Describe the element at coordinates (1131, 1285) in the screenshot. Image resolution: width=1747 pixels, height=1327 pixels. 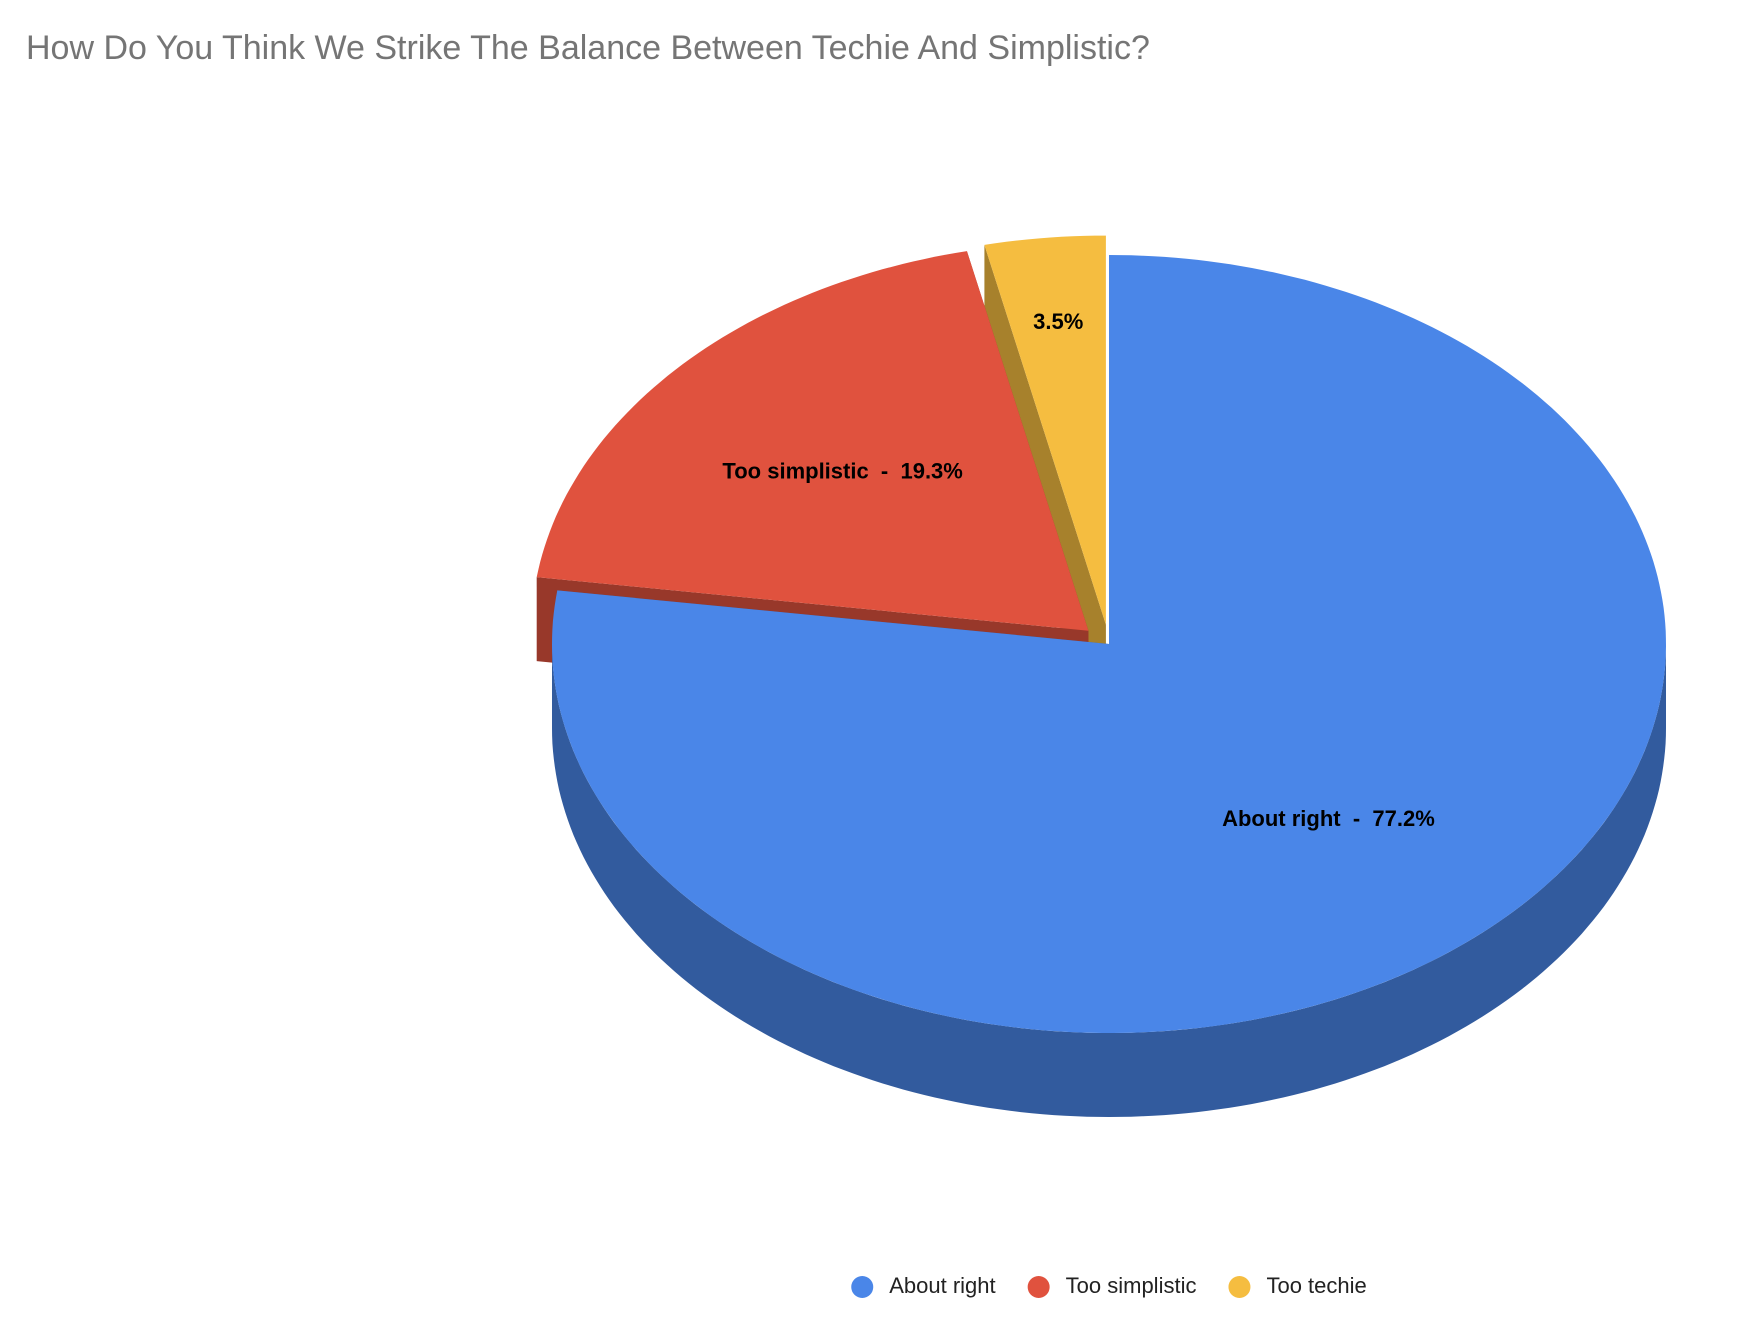
I see `legend-label: Too simplistic` at that location.